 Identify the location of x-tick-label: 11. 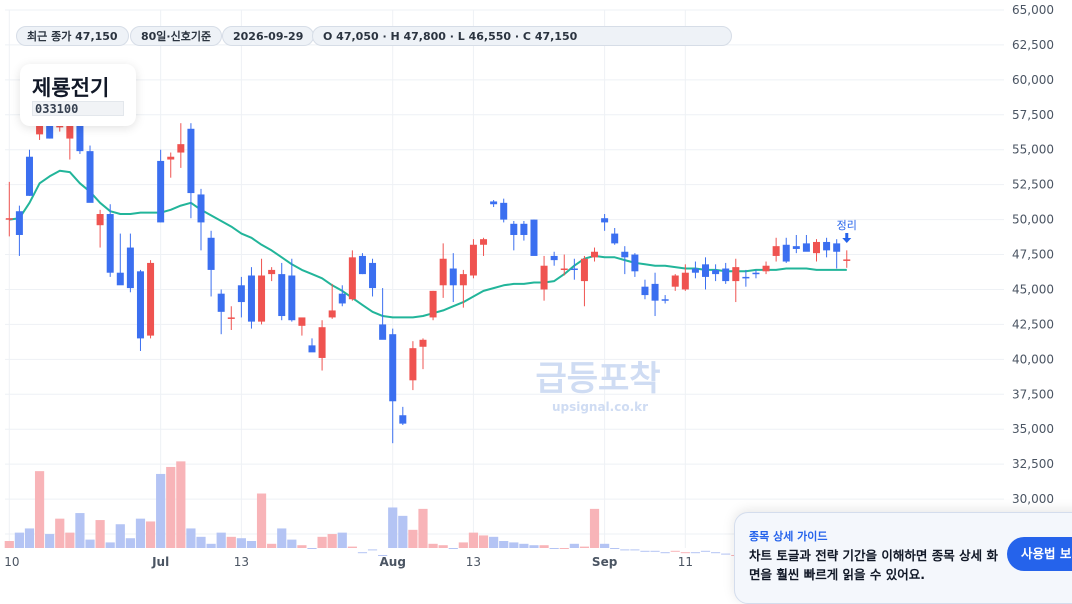
(685, 562).